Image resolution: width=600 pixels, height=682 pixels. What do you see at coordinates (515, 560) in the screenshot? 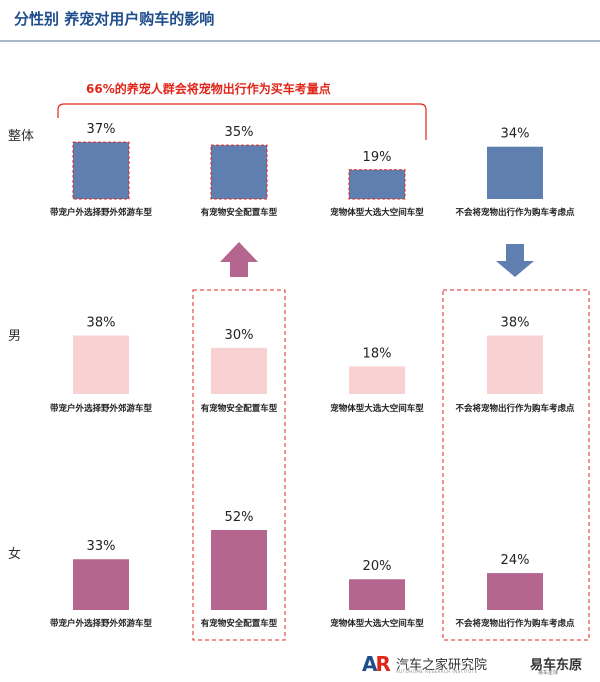
I see `value-label-female-4: 24%` at bounding box center [515, 560].